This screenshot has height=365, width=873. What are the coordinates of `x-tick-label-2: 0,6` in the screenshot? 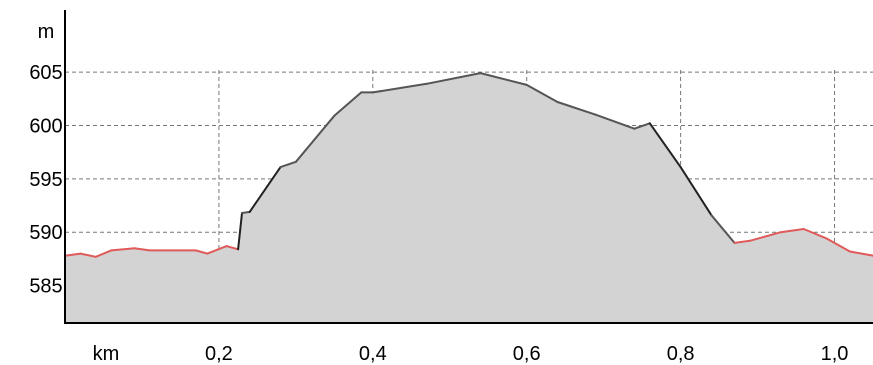 It's located at (527, 354).